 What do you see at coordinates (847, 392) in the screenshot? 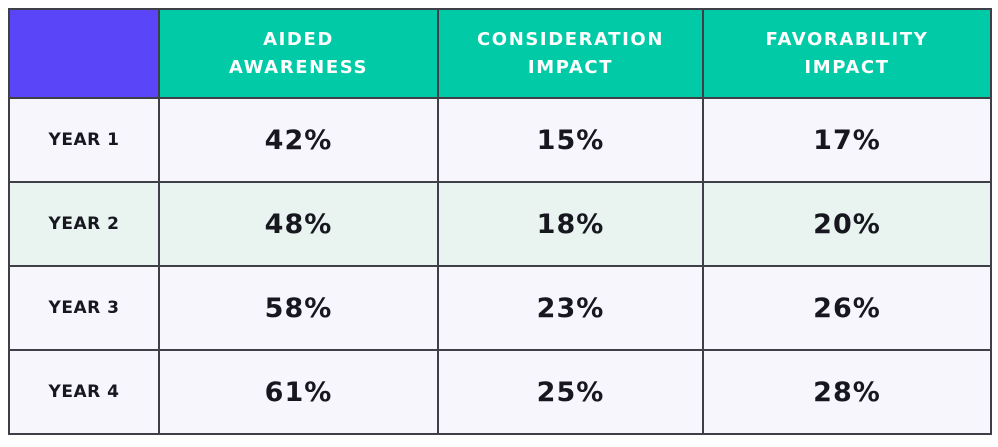
I see `cell-favorability-impact: 28%` at bounding box center [847, 392].